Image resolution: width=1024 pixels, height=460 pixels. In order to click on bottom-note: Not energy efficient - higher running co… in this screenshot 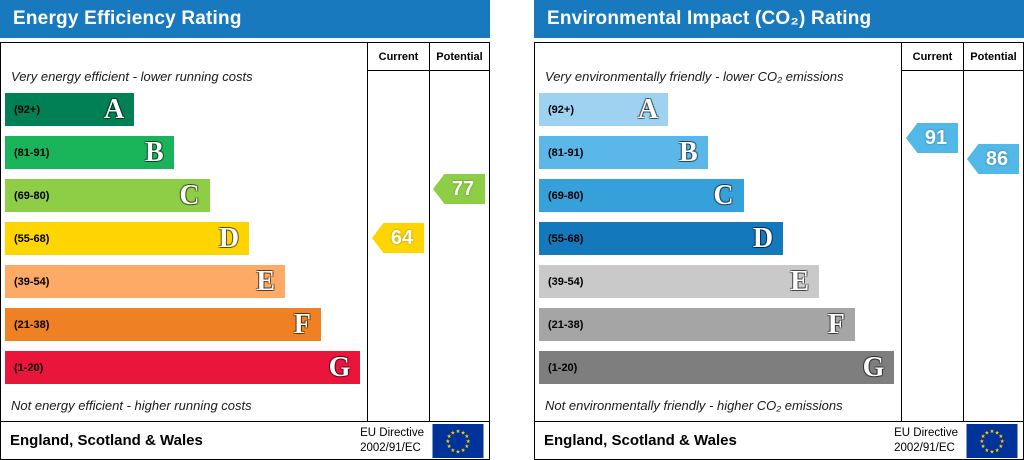, I will do `click(131, 405)`.